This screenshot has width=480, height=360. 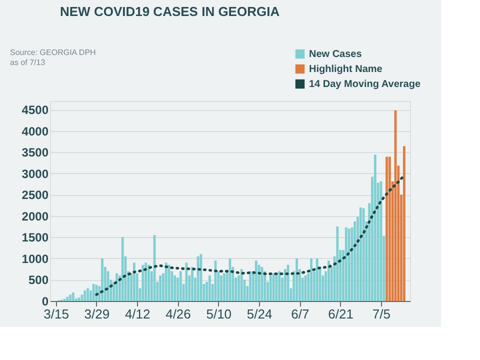 I want to click on x-tick-label: 6/7, so click(x=300, y=314).